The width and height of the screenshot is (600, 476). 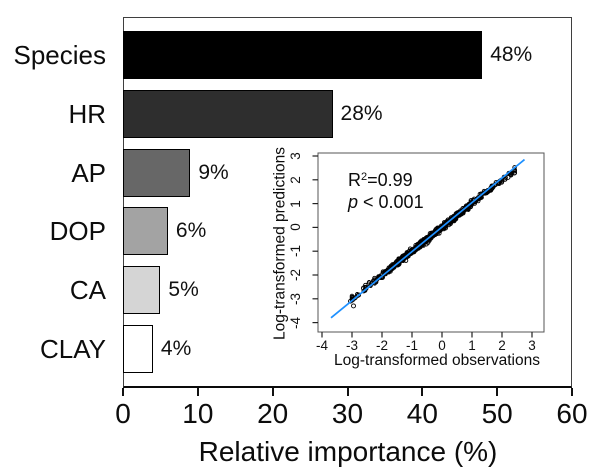 What do you see at coordinates (411, 345) in the screenshot?
I see `inset-x-tick-label--1: -1` at bounding box center [411, 345].